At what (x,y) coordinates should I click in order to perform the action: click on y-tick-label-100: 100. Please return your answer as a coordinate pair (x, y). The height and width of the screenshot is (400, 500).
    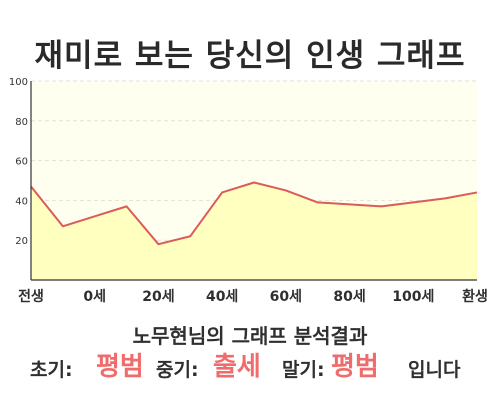
    Looking at the image, I should click on (18, 82).